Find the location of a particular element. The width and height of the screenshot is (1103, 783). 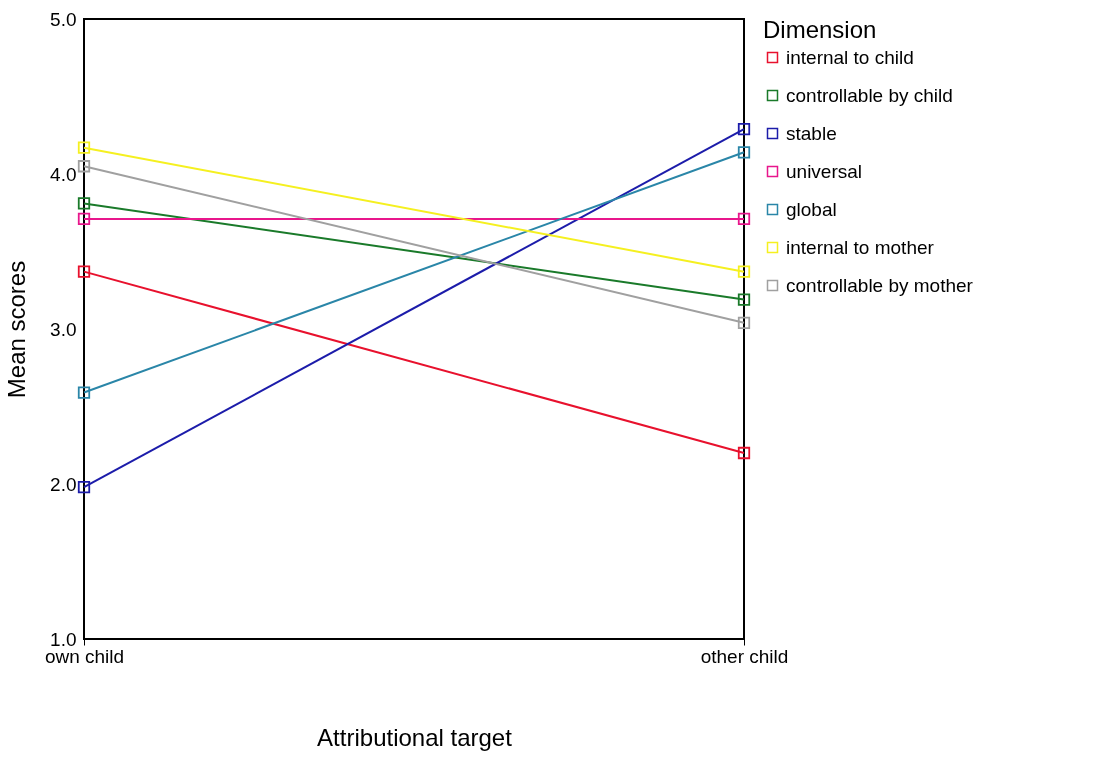

legend-label: internal to mother is located at coordinates (860, 247).